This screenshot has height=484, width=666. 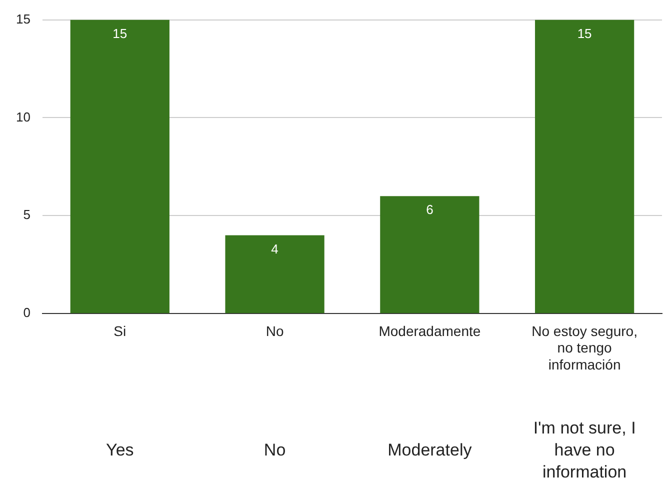 I want to click on y-tick-label: 15, so click(x=23, y=18).